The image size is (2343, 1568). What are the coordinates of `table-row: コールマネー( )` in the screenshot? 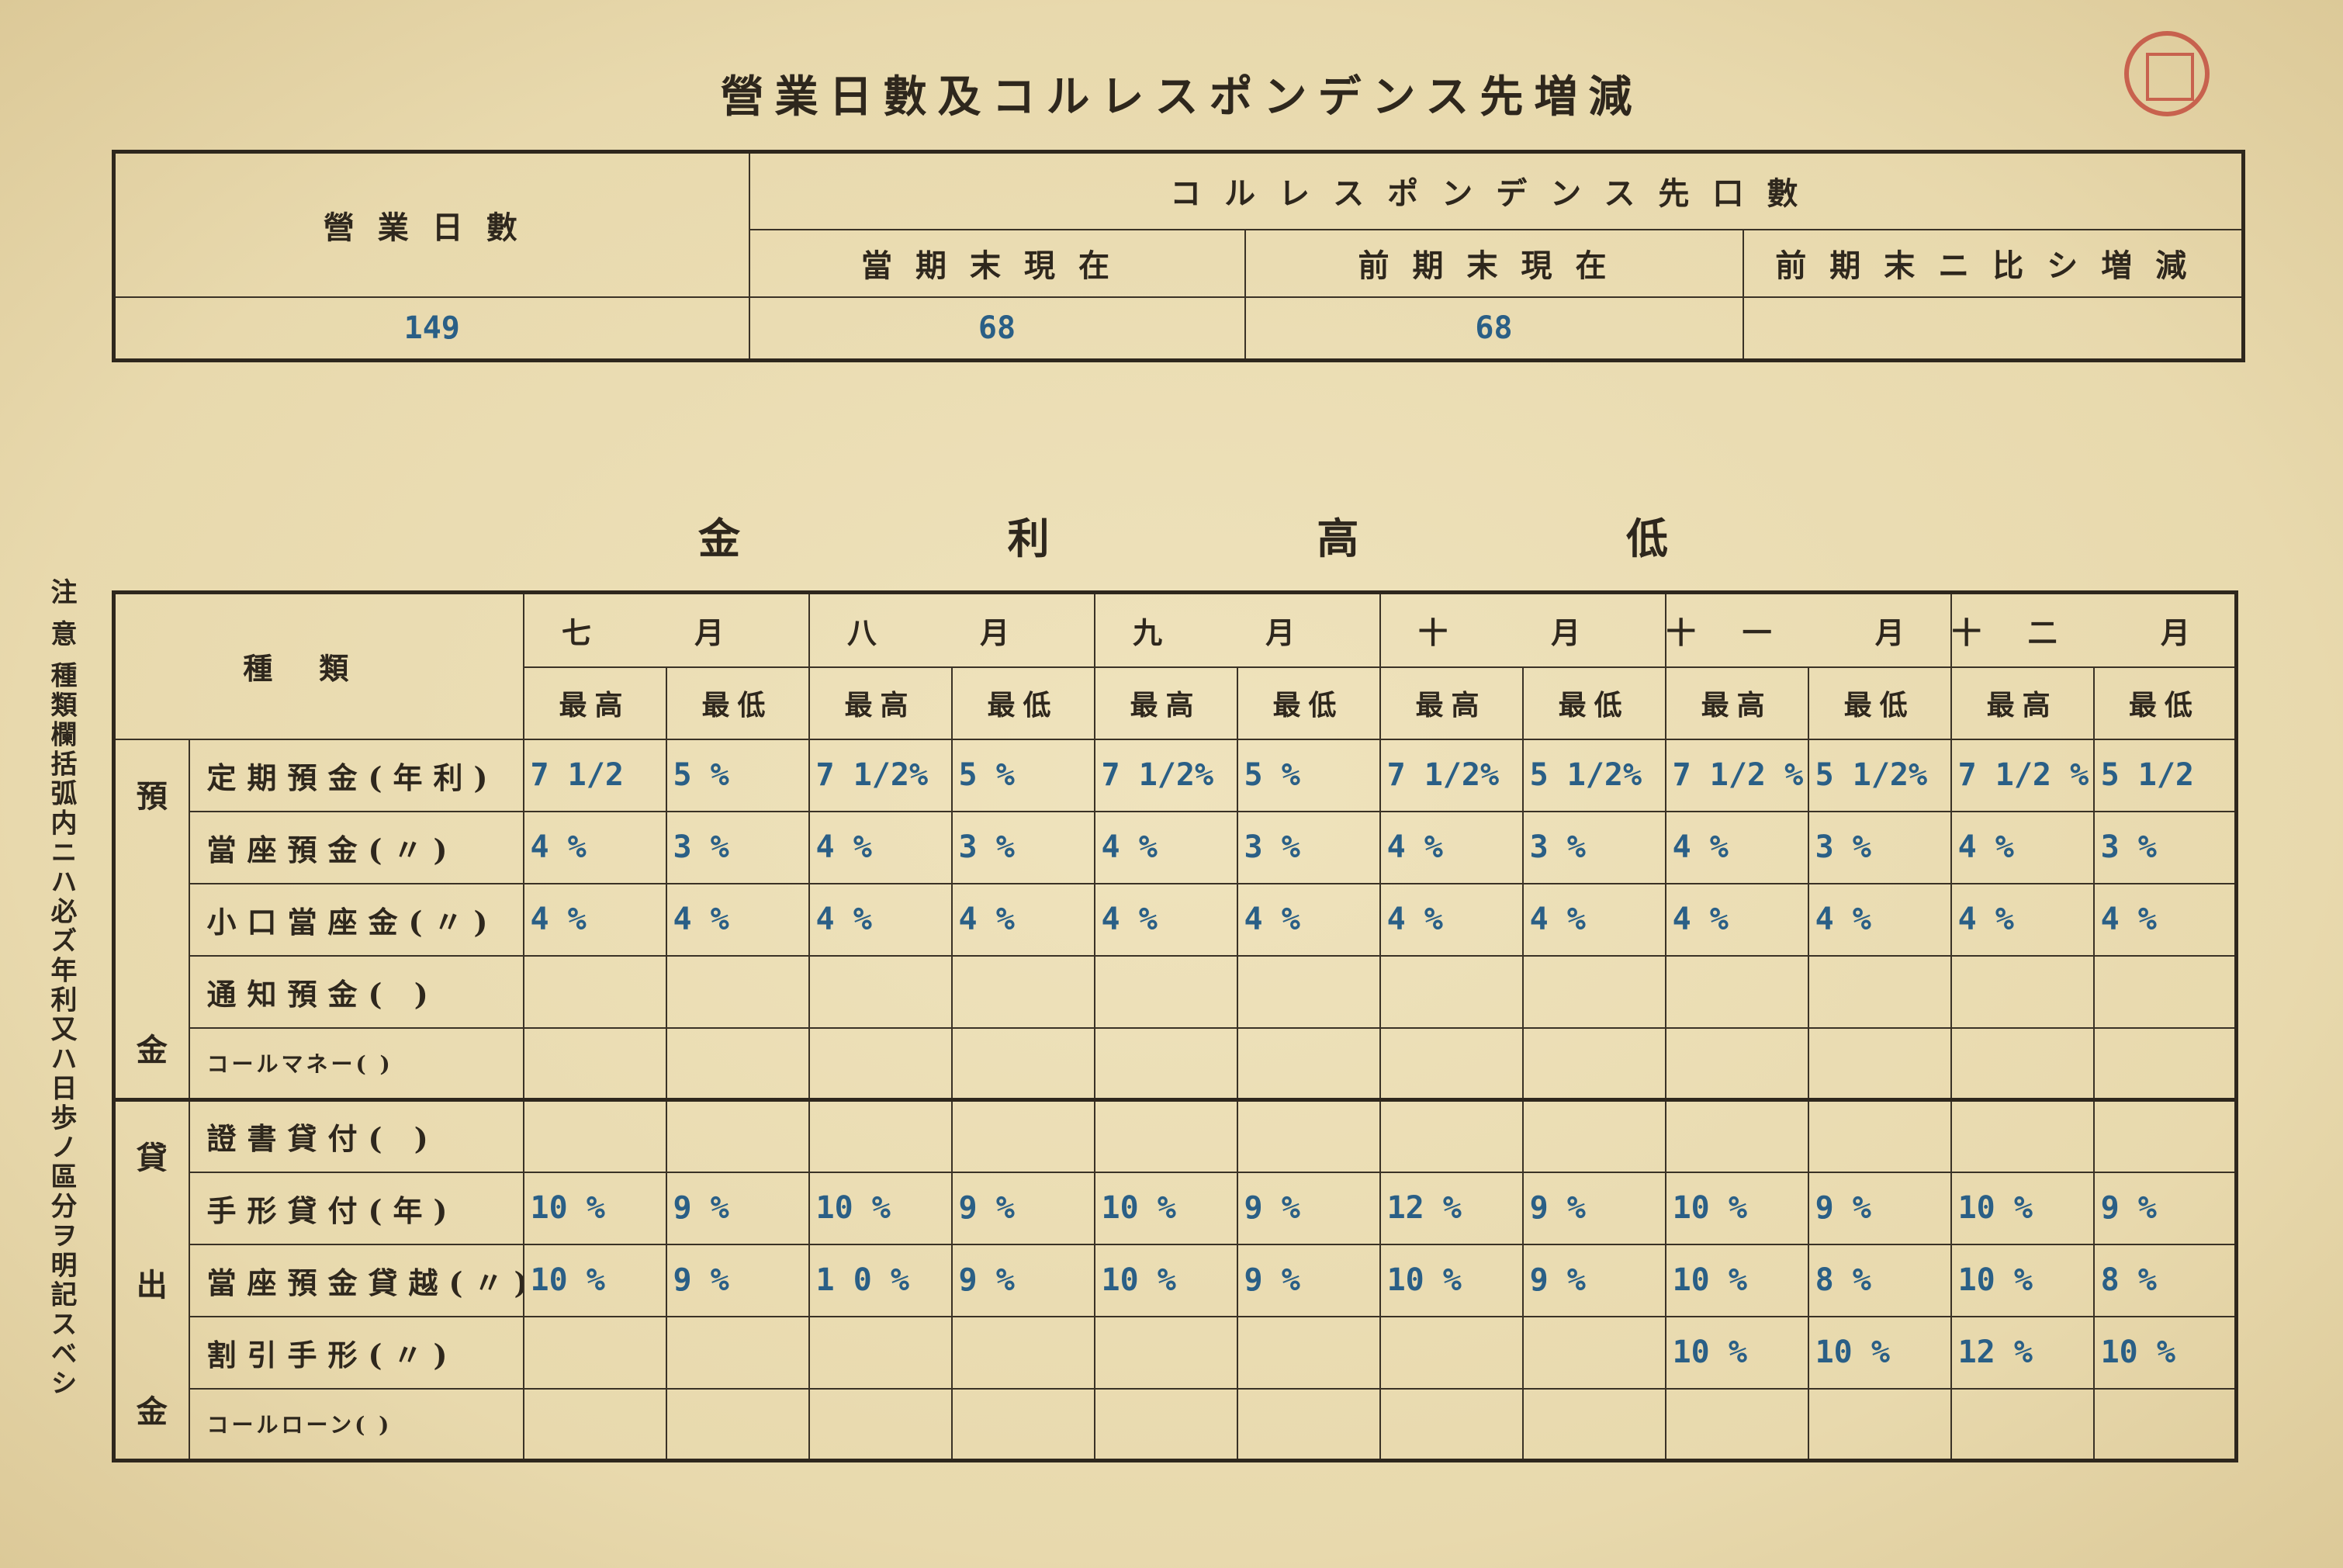 It's located at (1175, 1063).